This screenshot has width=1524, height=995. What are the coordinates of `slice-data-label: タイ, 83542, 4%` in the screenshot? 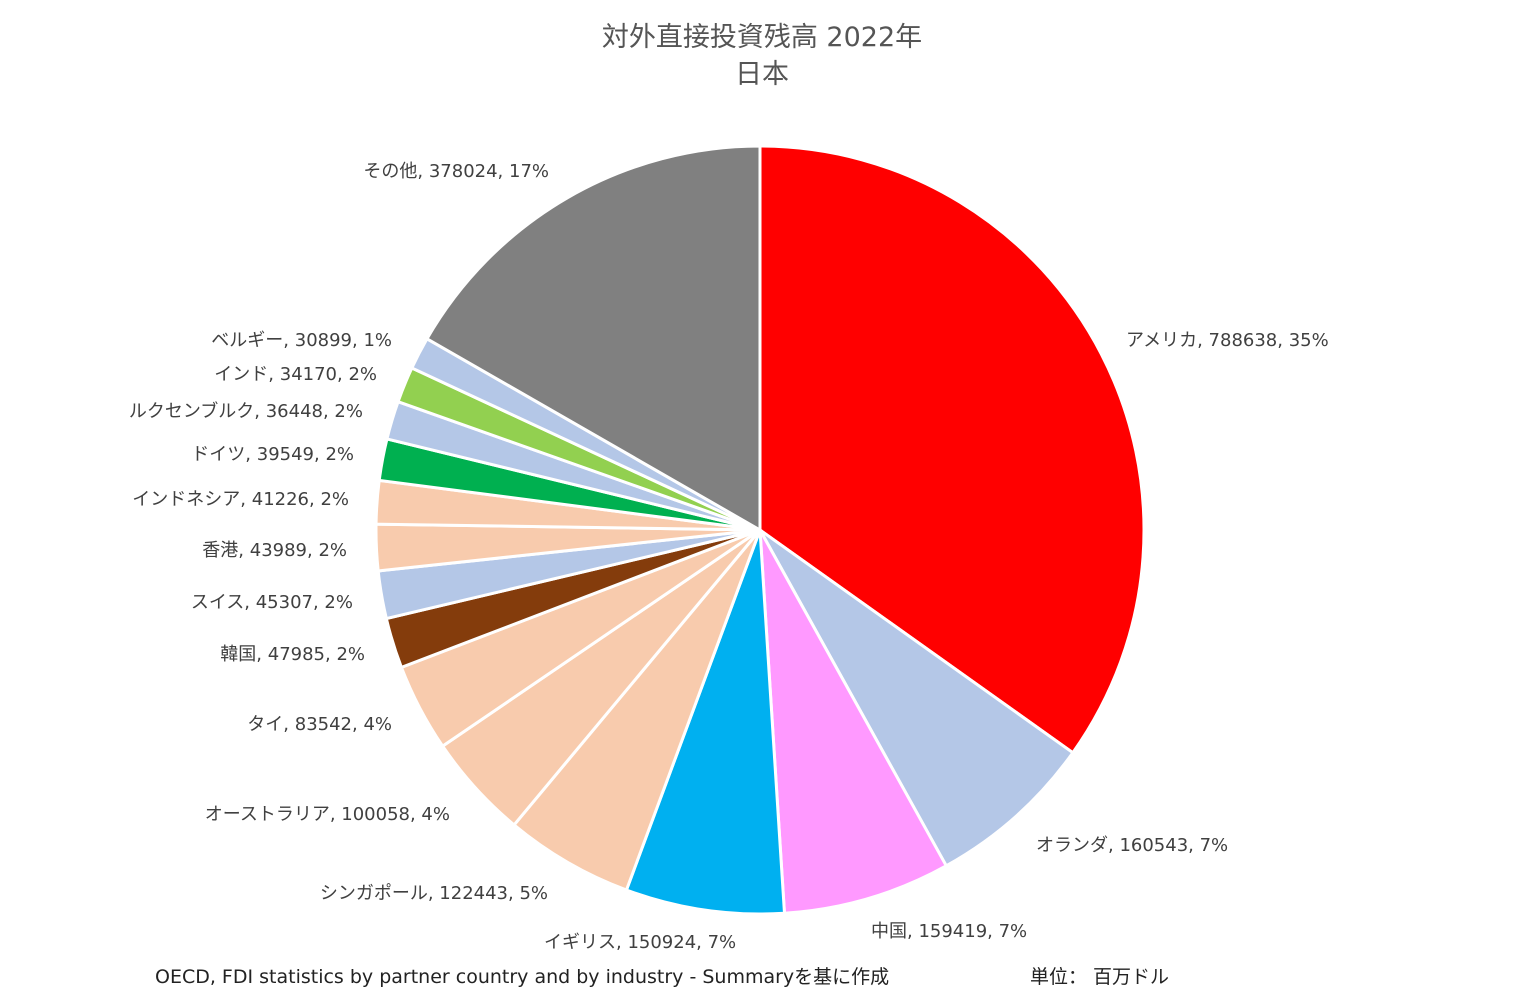 It's located at (319, 724).